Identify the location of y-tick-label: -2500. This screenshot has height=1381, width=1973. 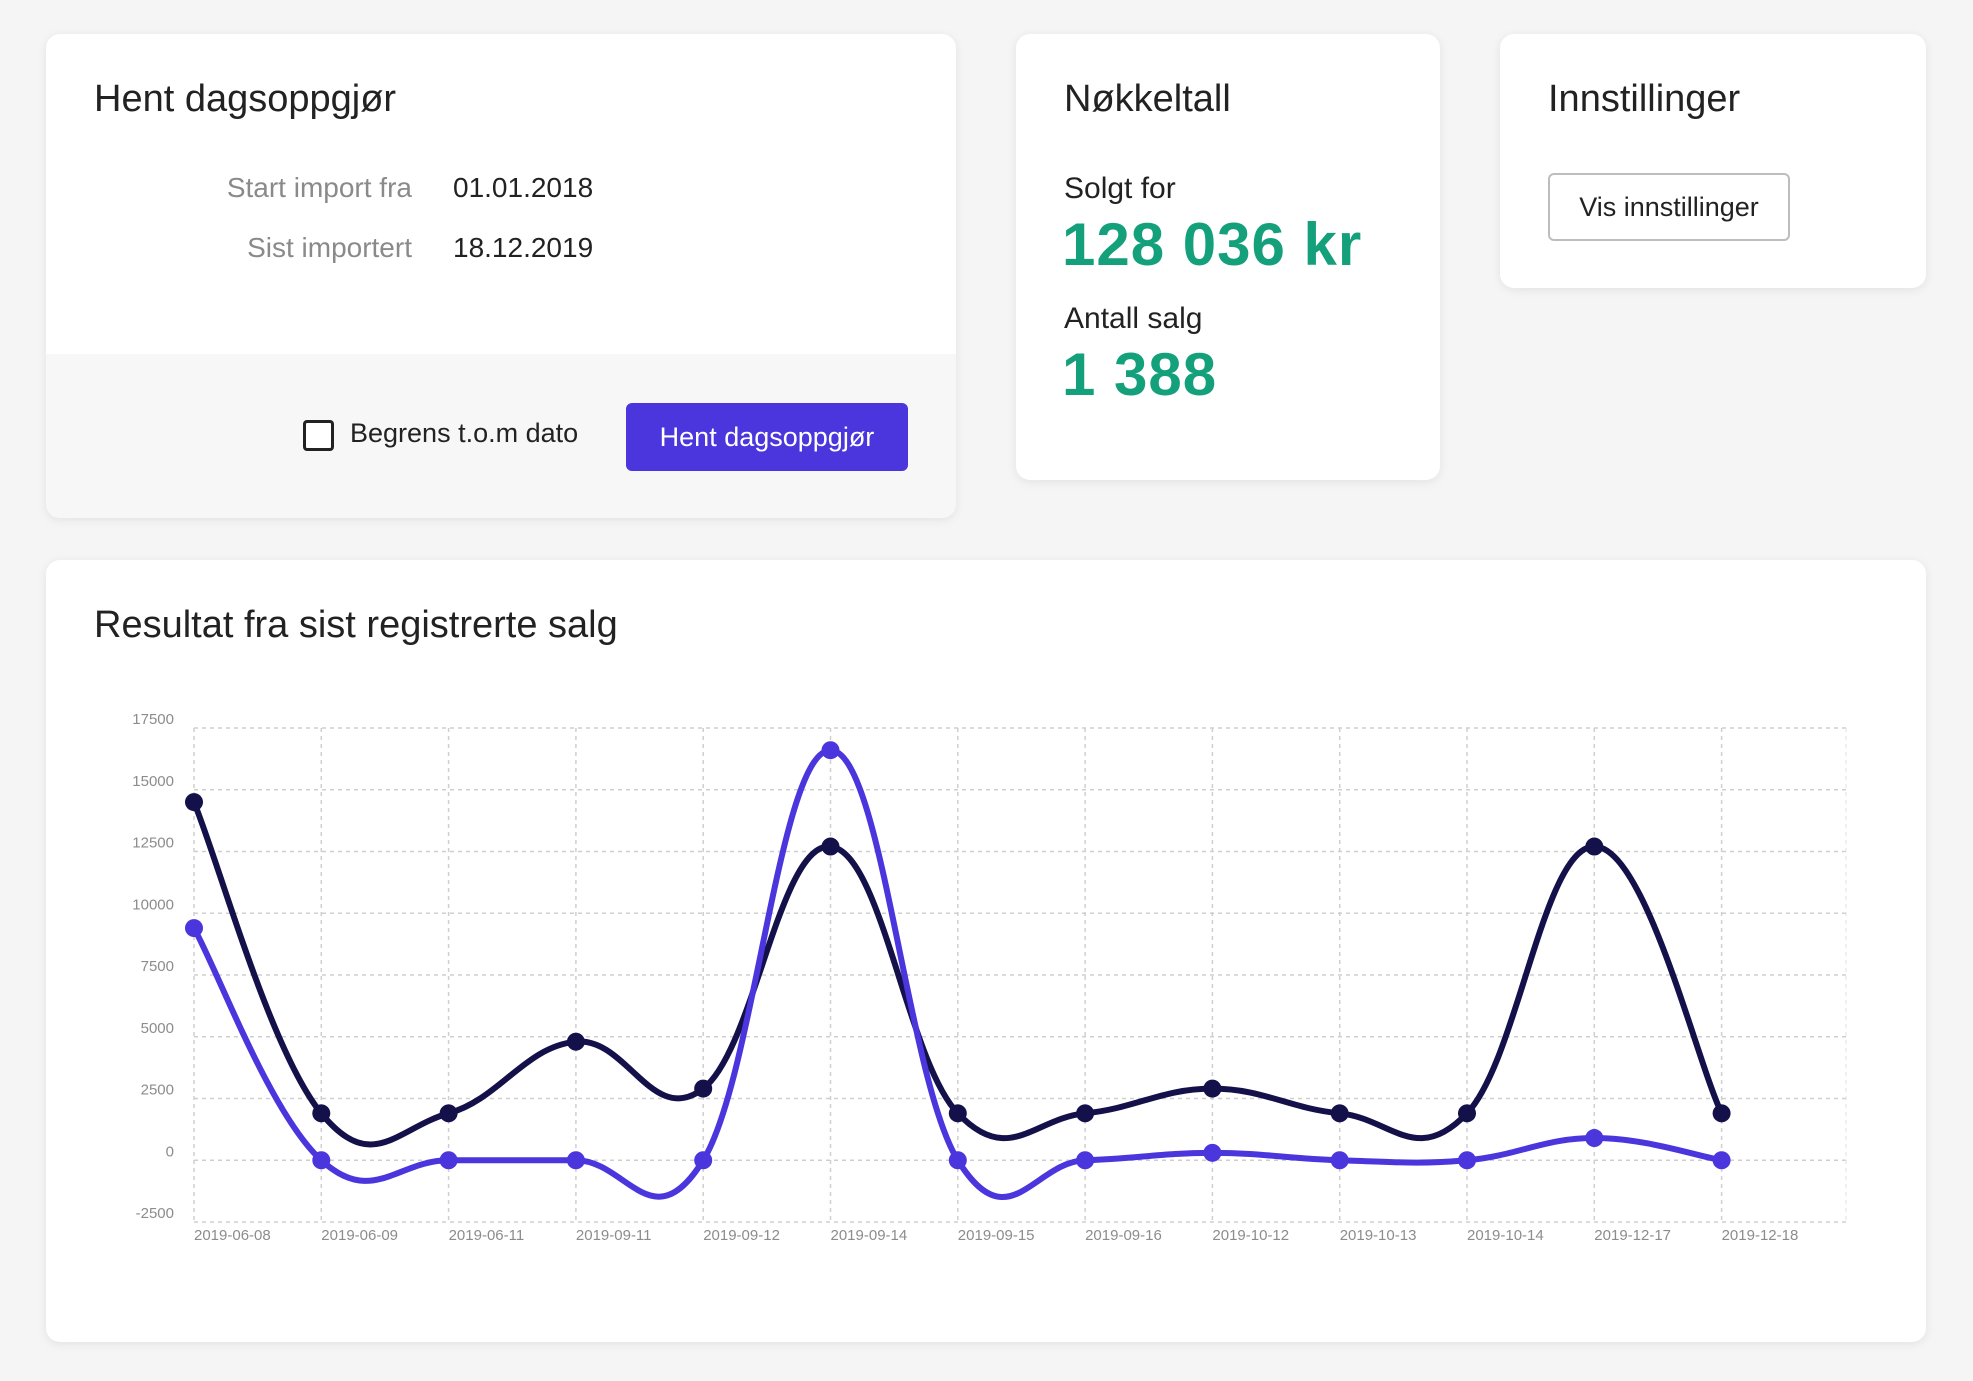
(155, 1213).